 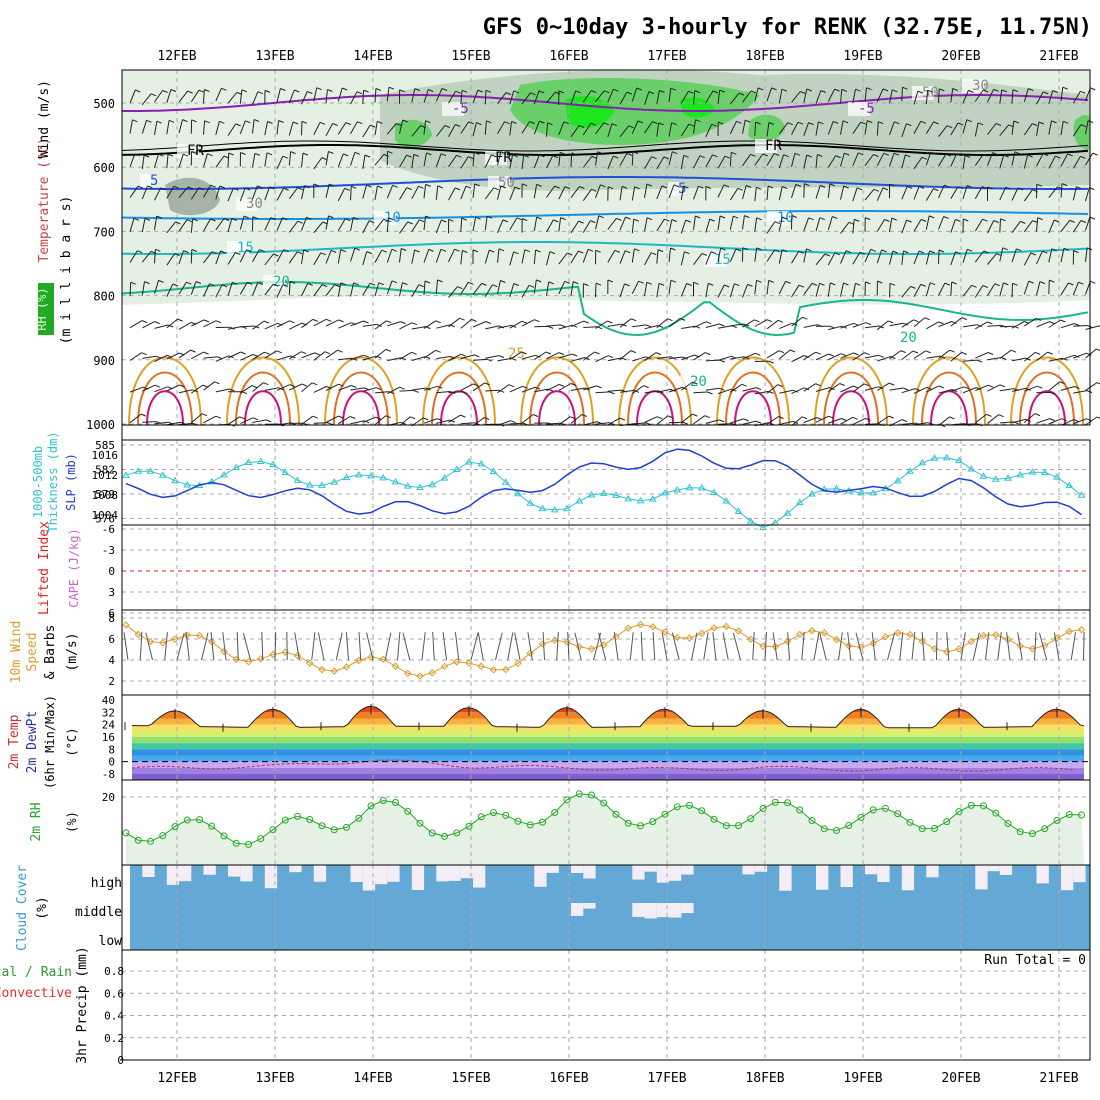 I want to click on rh-tick: 20, so click(x=108, y=797).